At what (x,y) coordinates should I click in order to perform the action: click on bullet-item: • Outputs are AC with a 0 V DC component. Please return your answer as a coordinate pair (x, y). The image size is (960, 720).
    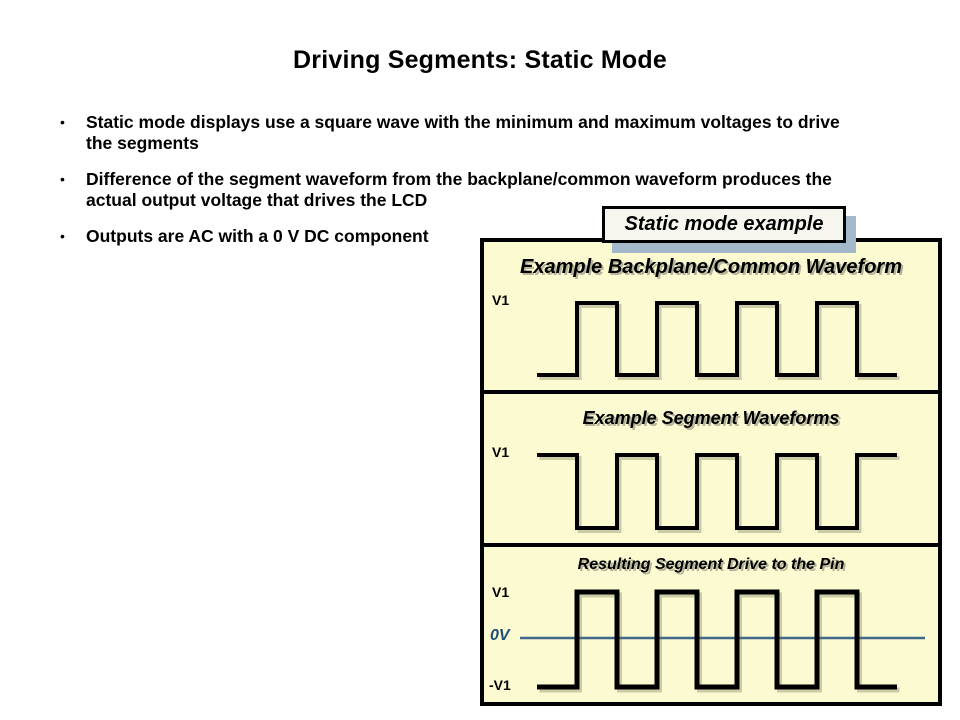
    Looking at the image, I should click on (488, 236).